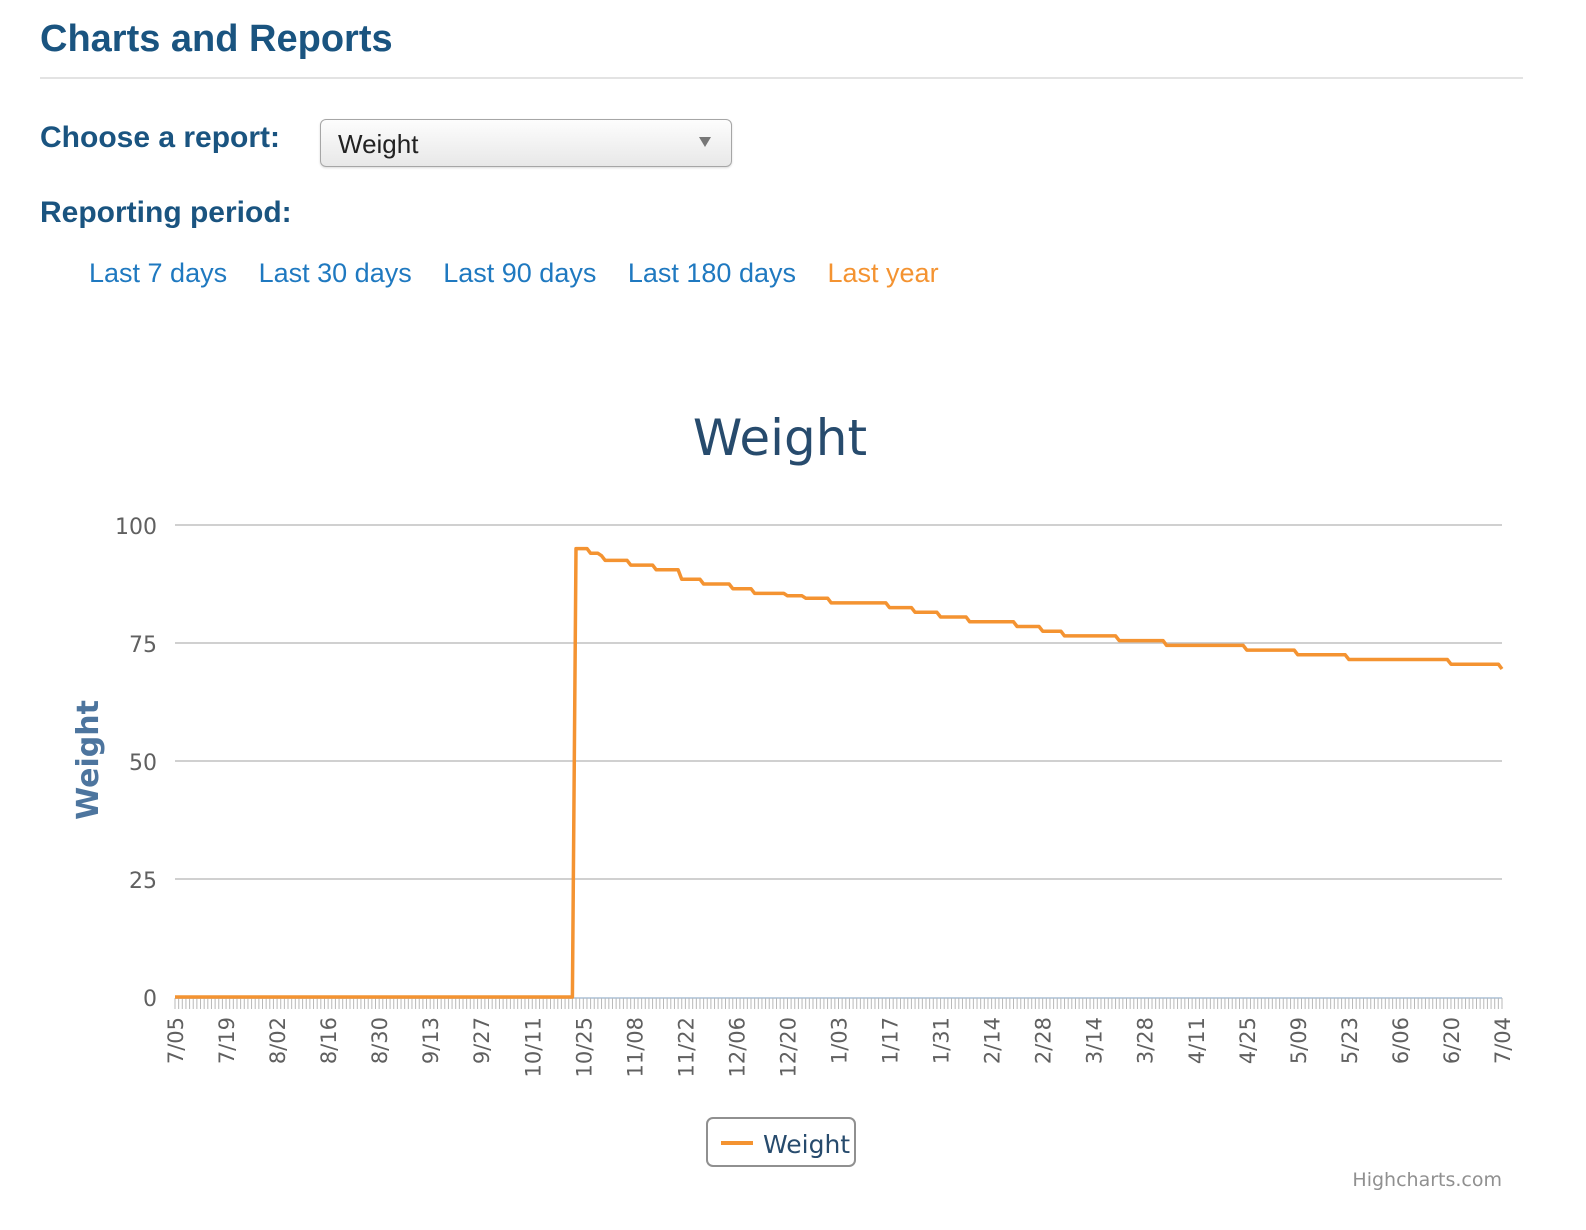  What do you see at coordinates (329, 1040) in the screenshot?
I see `x-tick-label-8-16: 8/16` at bounding box center [329, 1040].